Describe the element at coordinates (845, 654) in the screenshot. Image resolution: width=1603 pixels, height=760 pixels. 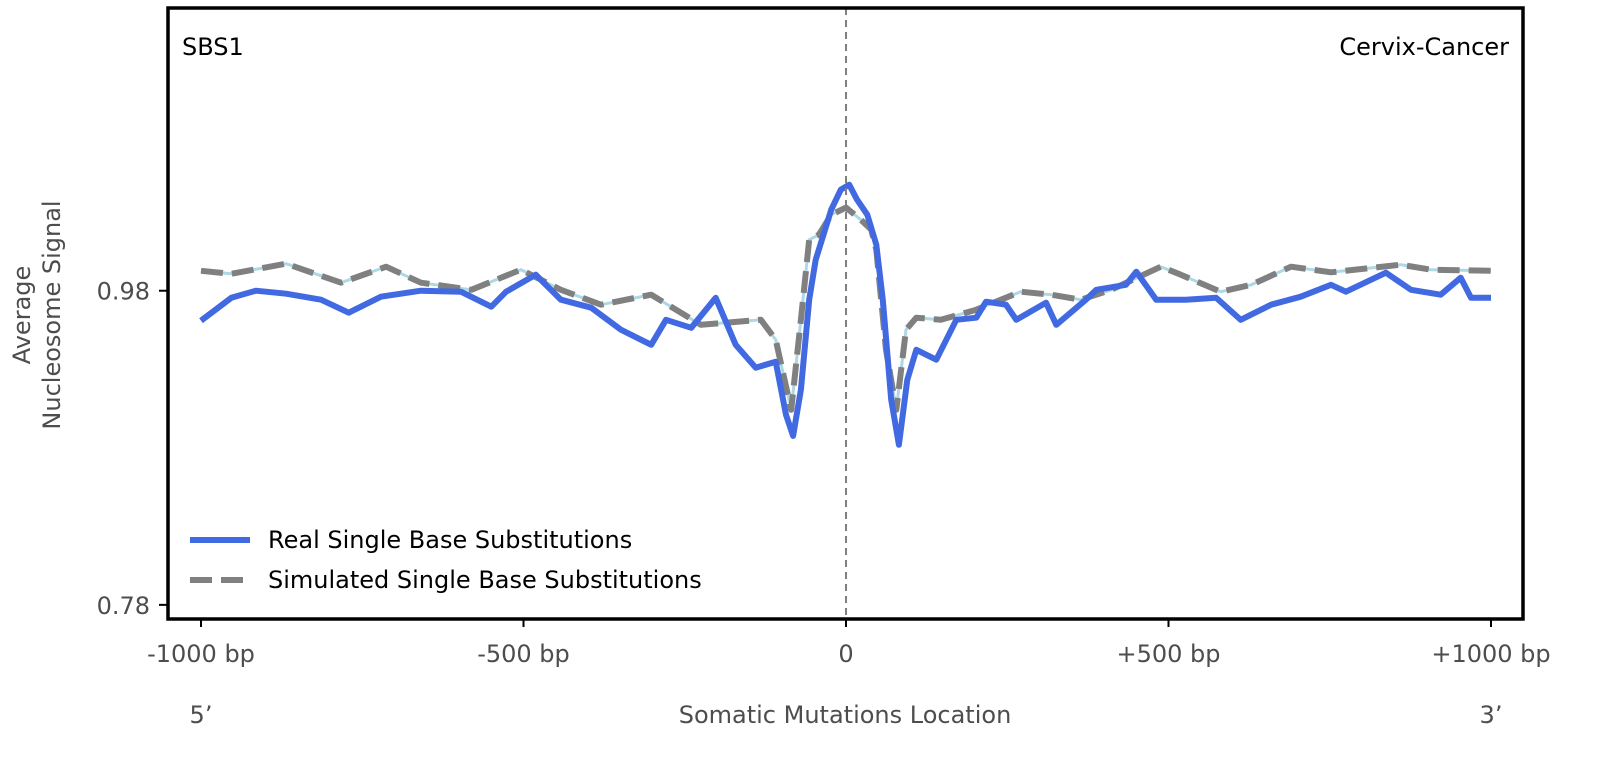
I see `x-tick-label: 0` at that location.